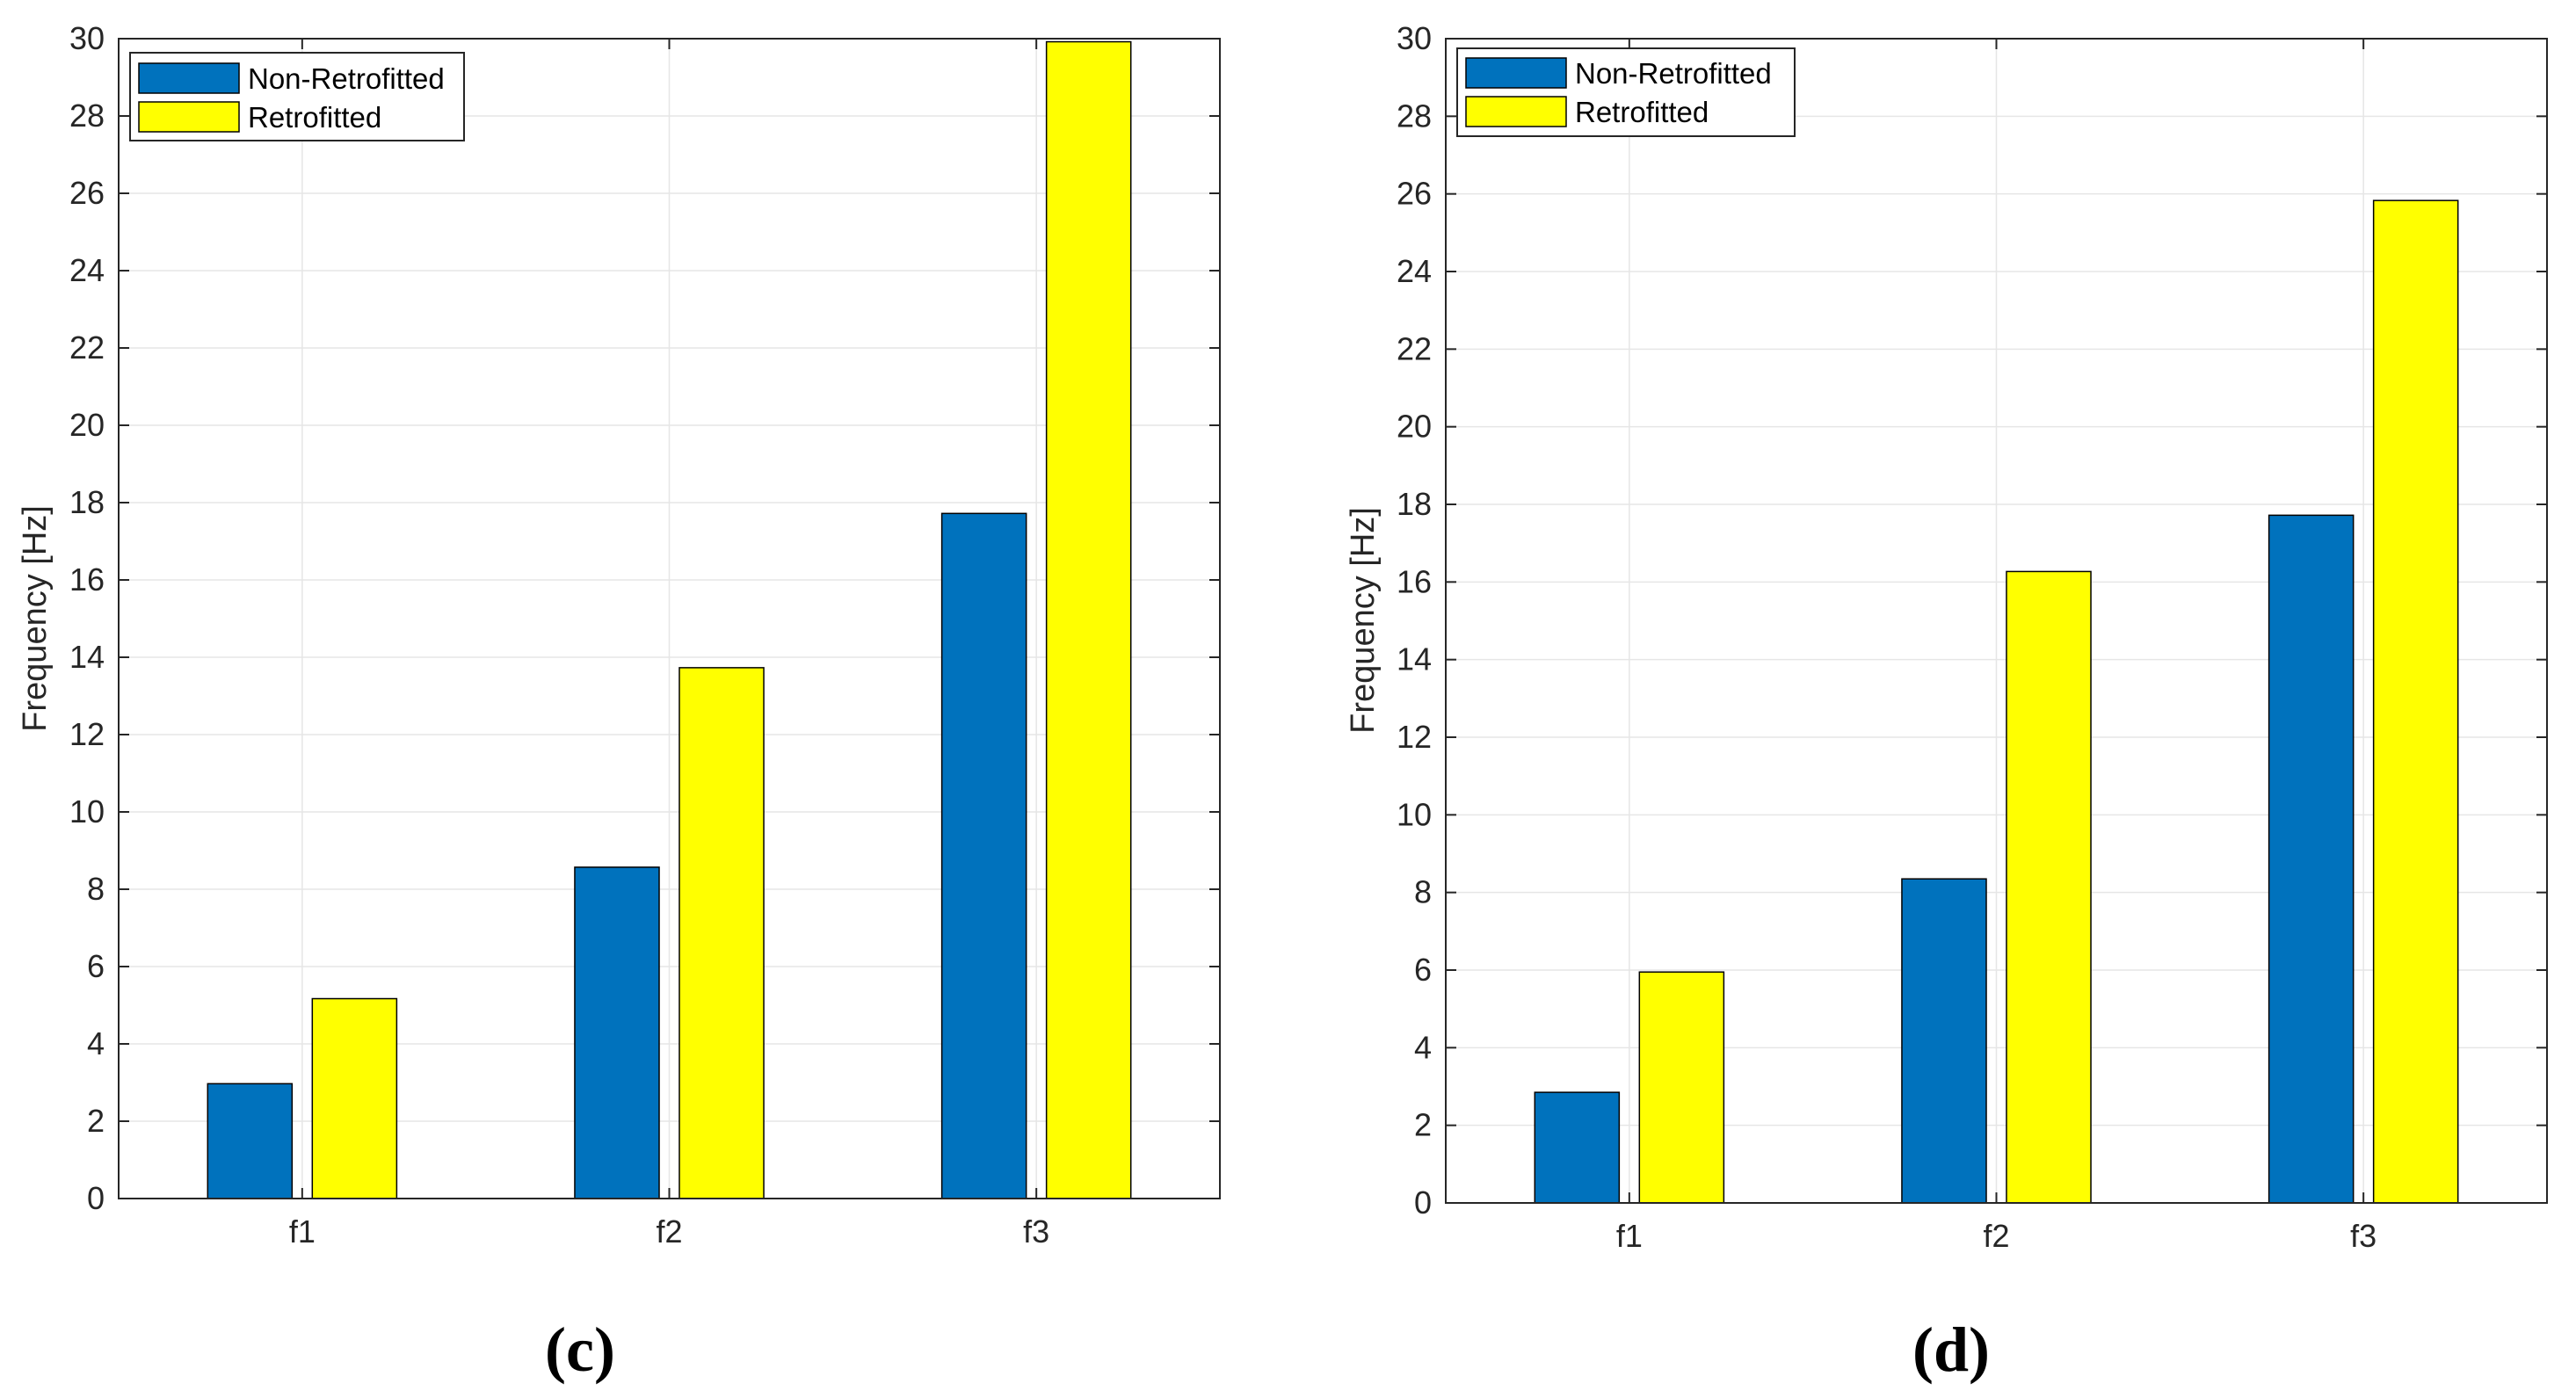  I want to click on panel-caption: (d), so click(1951, 1350).